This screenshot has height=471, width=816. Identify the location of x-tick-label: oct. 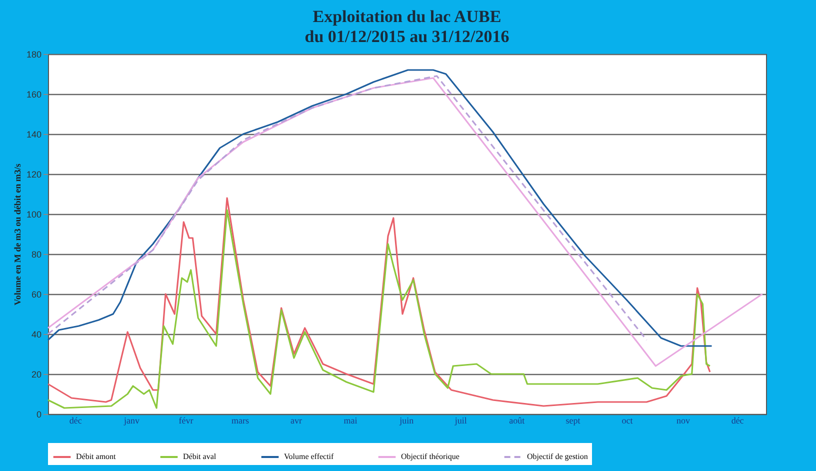
(628, 421).